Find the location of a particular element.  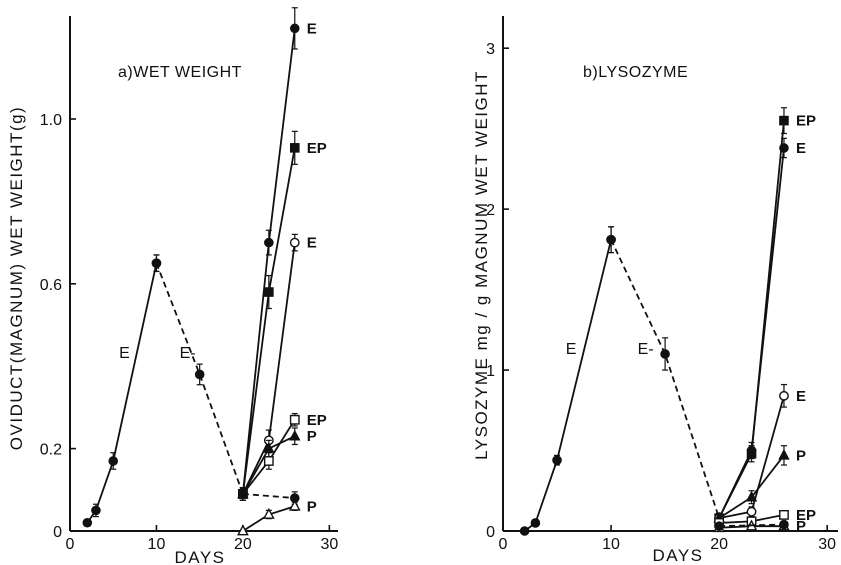

series-3: E is located at coordinates (760, 330).